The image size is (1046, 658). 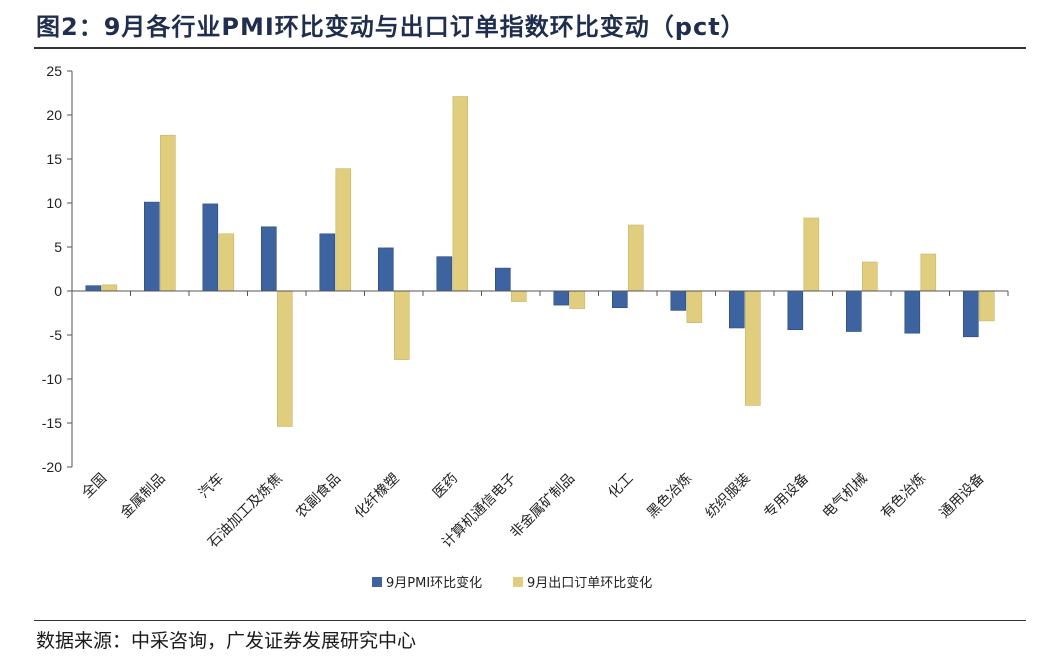 What do you see at coordinates (94, 486) in the screenshot?
I see `category-label: 全国` at bounding box center [94, 486].